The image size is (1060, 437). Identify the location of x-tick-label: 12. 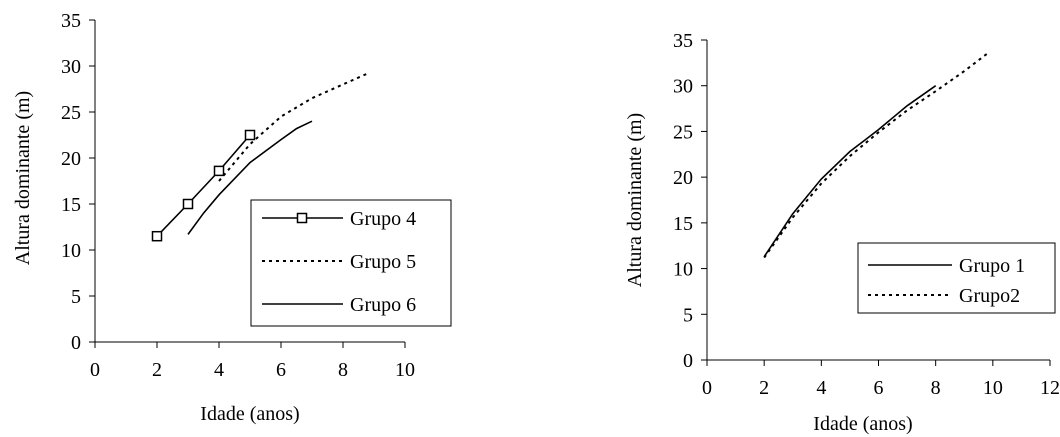
(1050, 388).